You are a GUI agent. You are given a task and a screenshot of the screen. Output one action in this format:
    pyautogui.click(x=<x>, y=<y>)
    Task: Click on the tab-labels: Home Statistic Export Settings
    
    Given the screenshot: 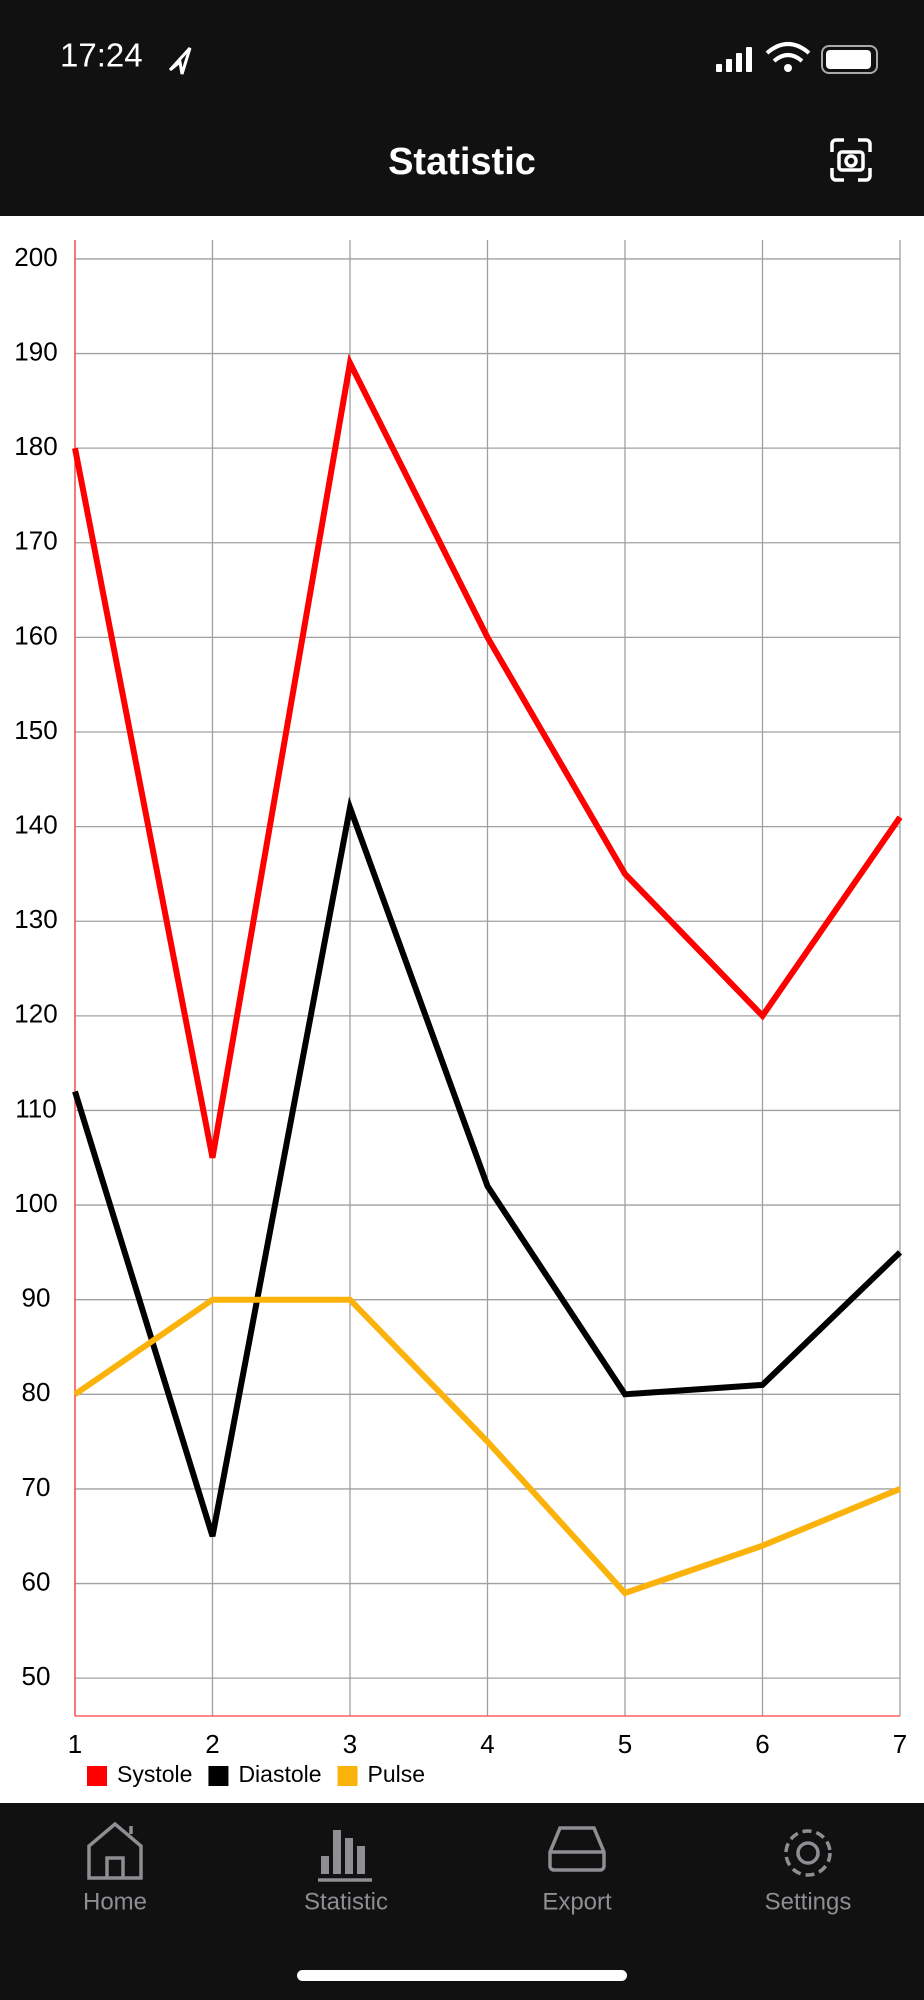 What is the action you would take?
    pyautogui.click(x=467, y=1901)
    